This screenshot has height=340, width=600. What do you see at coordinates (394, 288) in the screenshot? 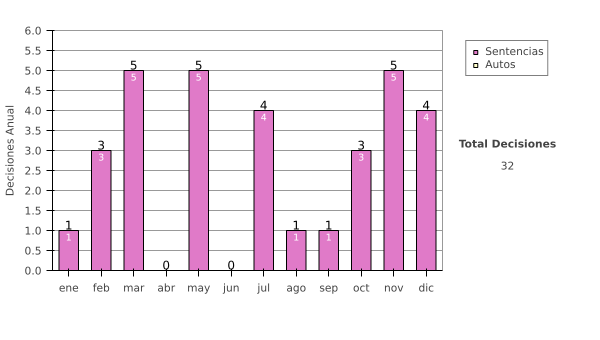
I see `x-tick-label: nov` at bounding box center [394, 288].